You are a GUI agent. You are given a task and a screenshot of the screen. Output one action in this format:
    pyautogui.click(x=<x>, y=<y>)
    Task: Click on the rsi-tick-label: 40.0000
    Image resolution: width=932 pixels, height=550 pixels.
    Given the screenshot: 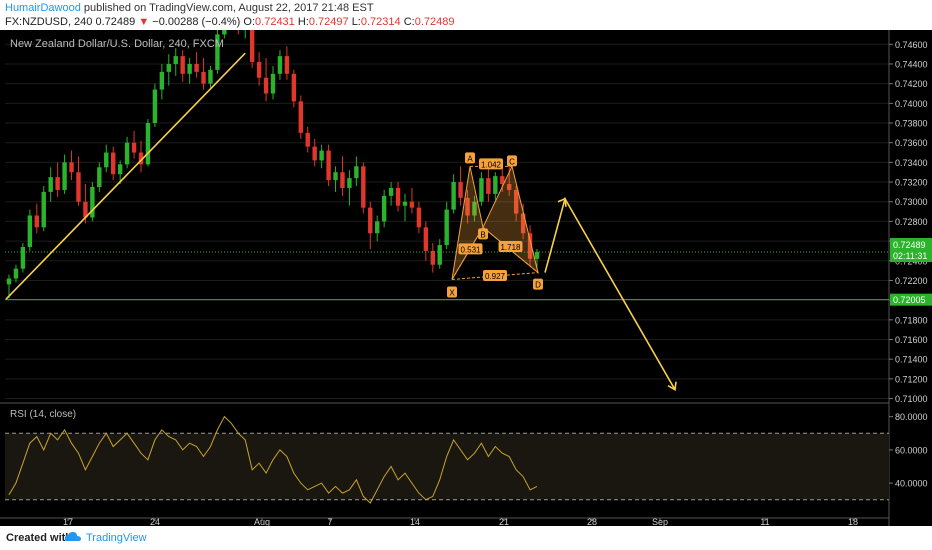 What is the action you would take?
    pyautogui.click(x=911, y=484)
    